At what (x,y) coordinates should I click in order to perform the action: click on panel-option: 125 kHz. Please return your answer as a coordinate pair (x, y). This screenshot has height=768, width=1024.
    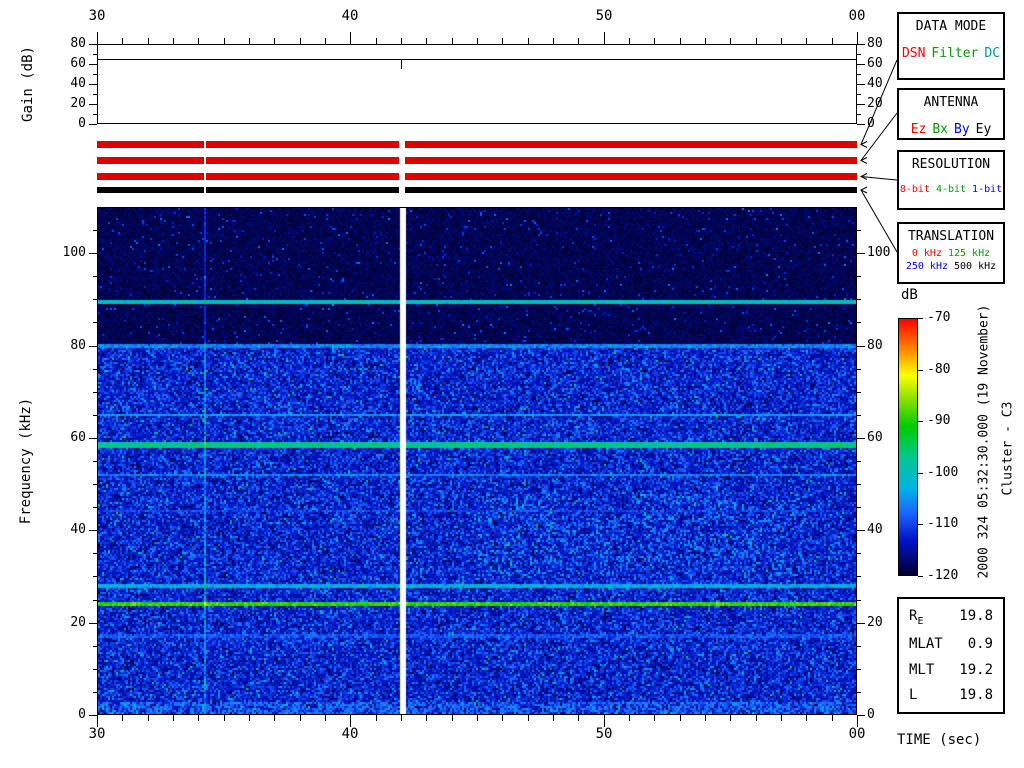
    Looking at the image, I should click on (969, 253).